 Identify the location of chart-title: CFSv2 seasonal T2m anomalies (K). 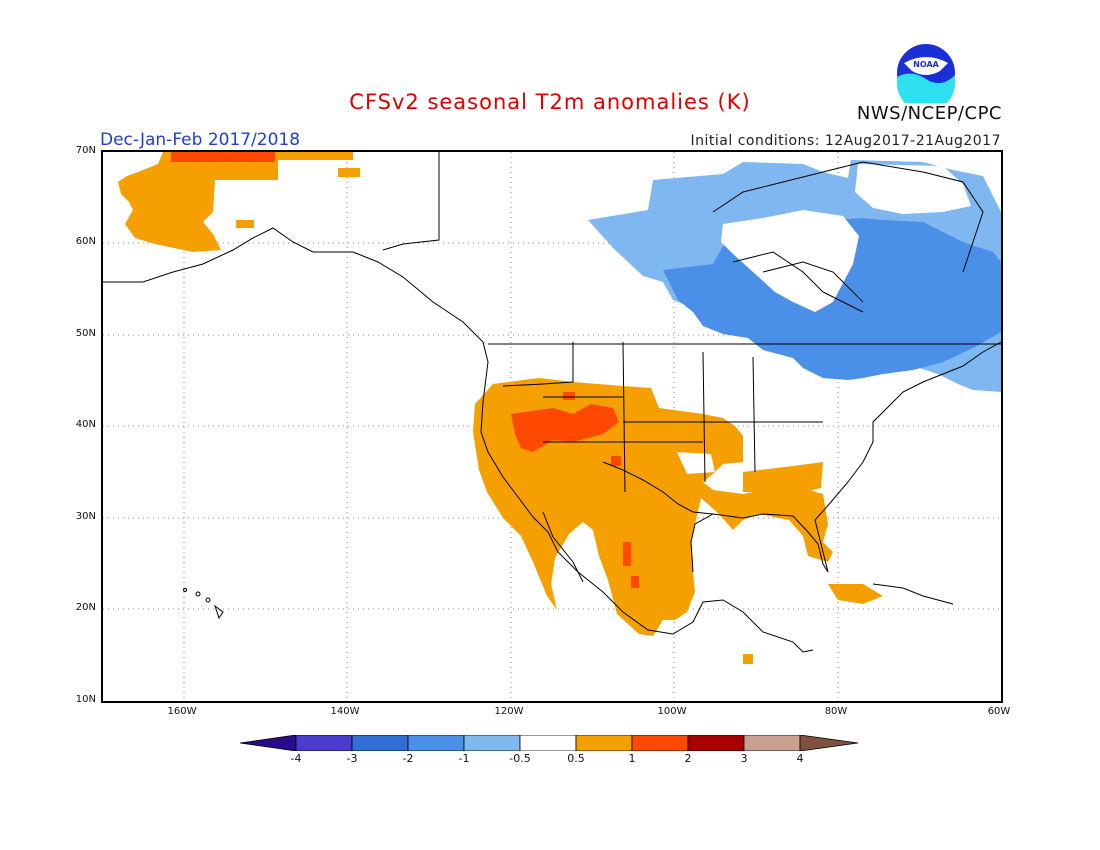
(550, 102).